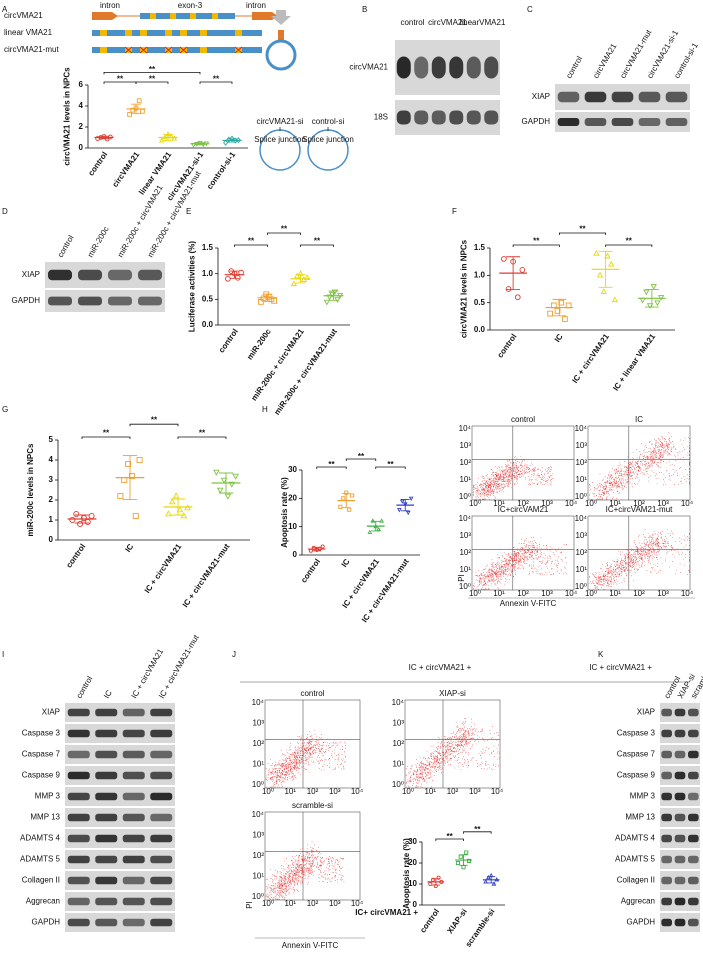 The width and height of the screenshot is (703, 955). What do you see at coordinates (465, 535) in the screenshot?
I see `flow-y-tick: 10³` at bounding box center [465, 535].